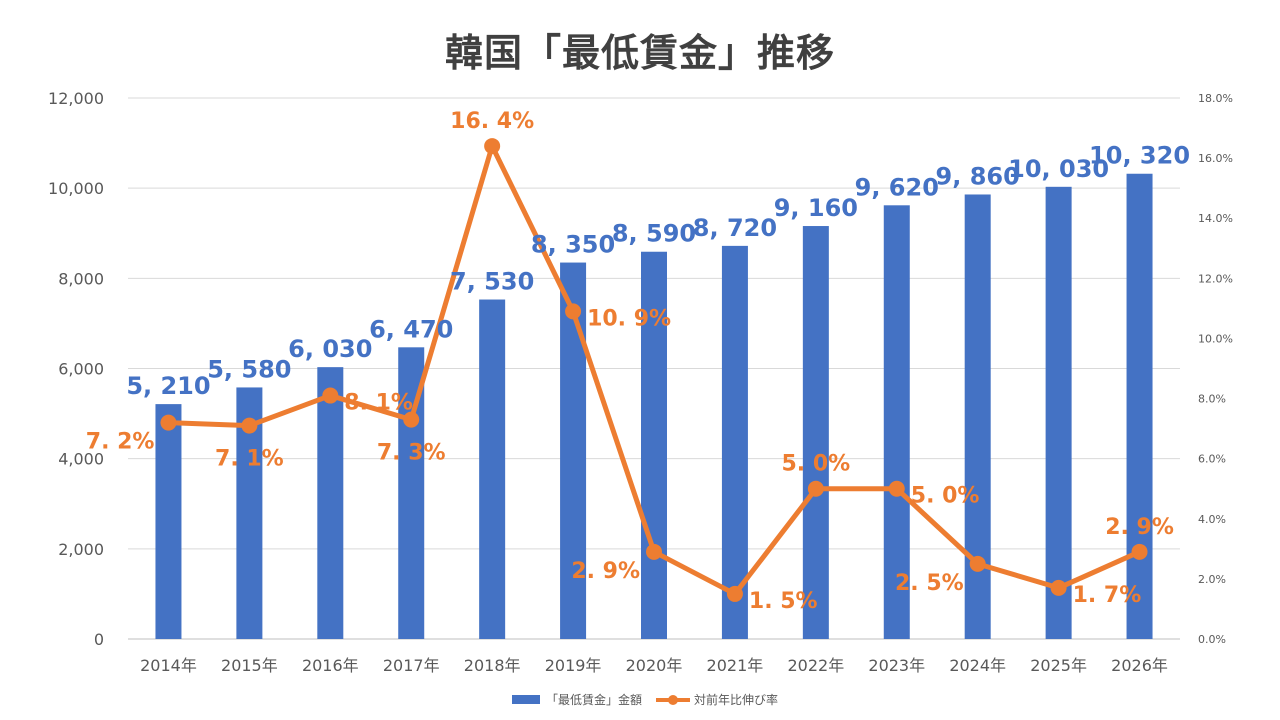  Describe the element at coordinates (1215, 278) in the screenshot. I see `y-right-tick-label: 12.0%` at that location.